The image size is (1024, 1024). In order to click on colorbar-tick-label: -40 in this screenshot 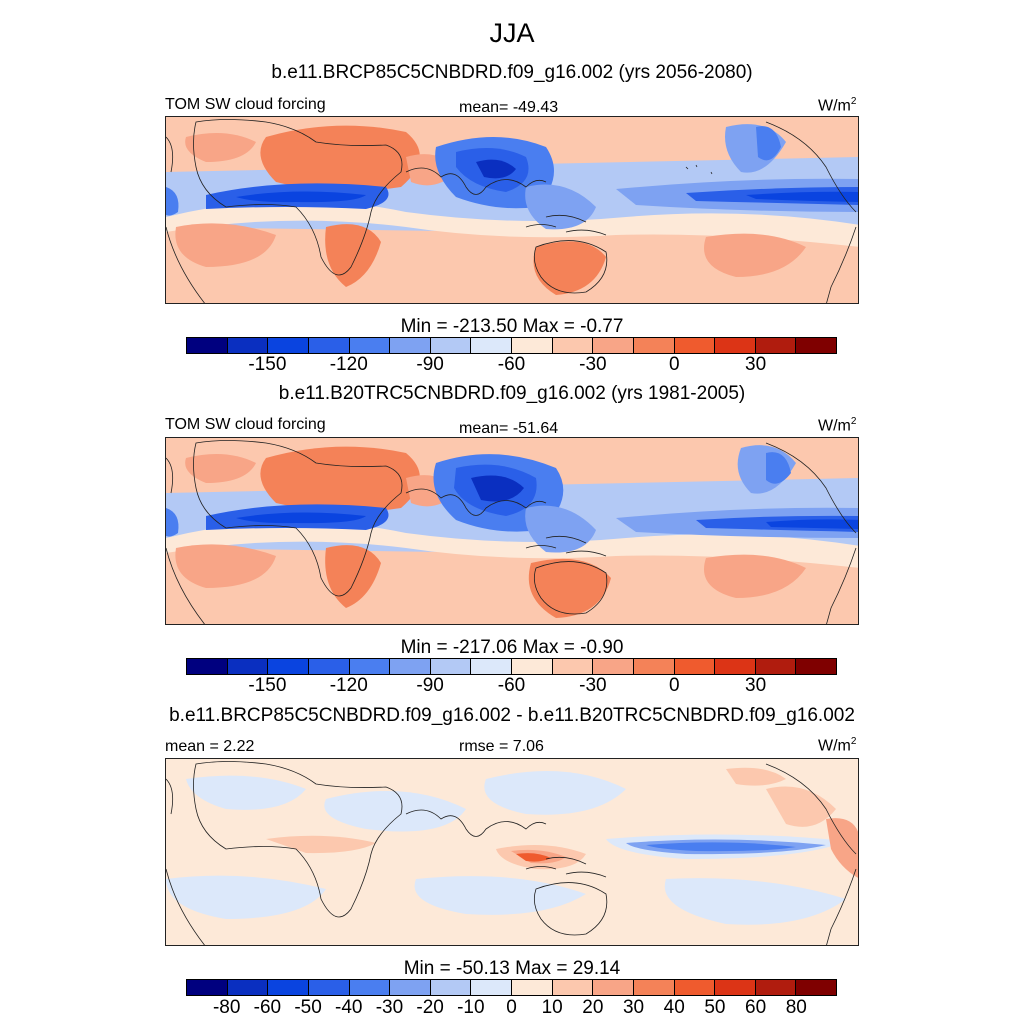, I will do `click(349, 1007)`.